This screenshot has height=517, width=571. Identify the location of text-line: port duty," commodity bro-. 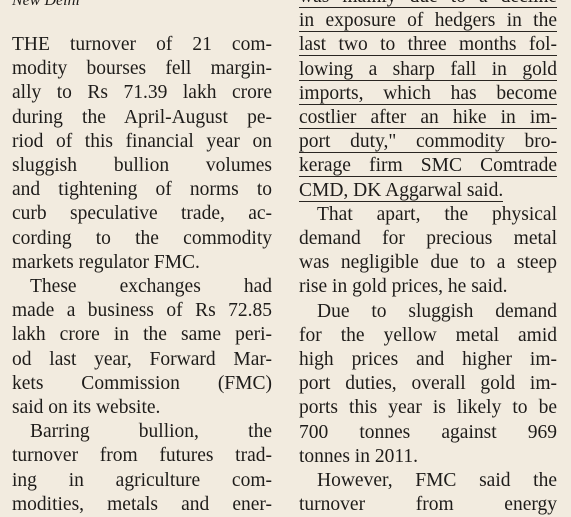
(428, 142).